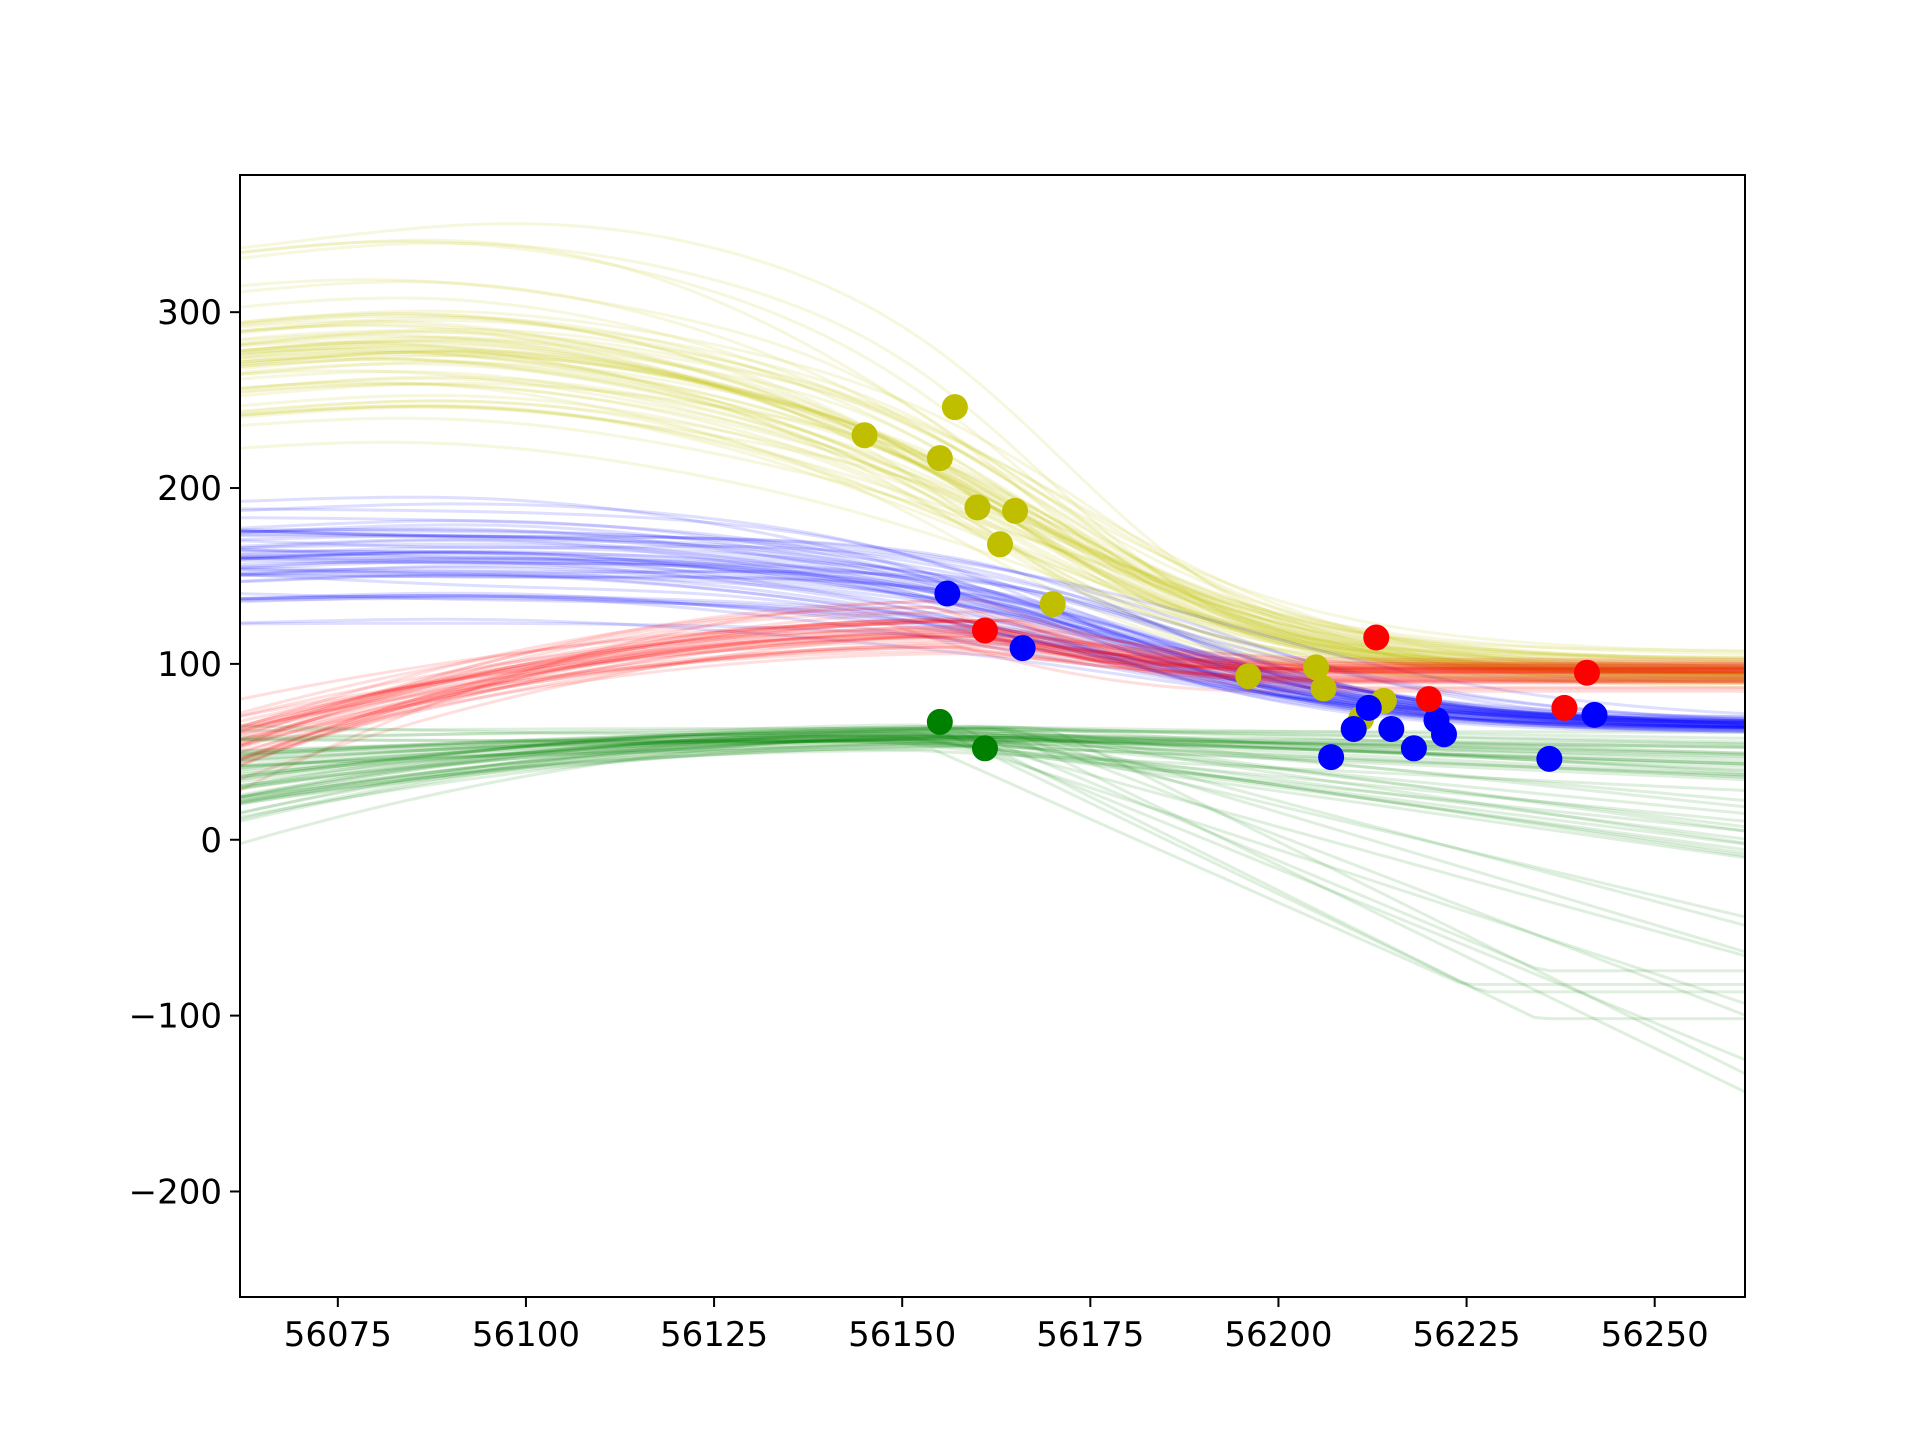 This screenshot has width=1920, height=1440. What do you see at coordinates (526, 1335) in the screenshot?
I see `x-tick-label: 56100` at bounding box center [526, 1335].